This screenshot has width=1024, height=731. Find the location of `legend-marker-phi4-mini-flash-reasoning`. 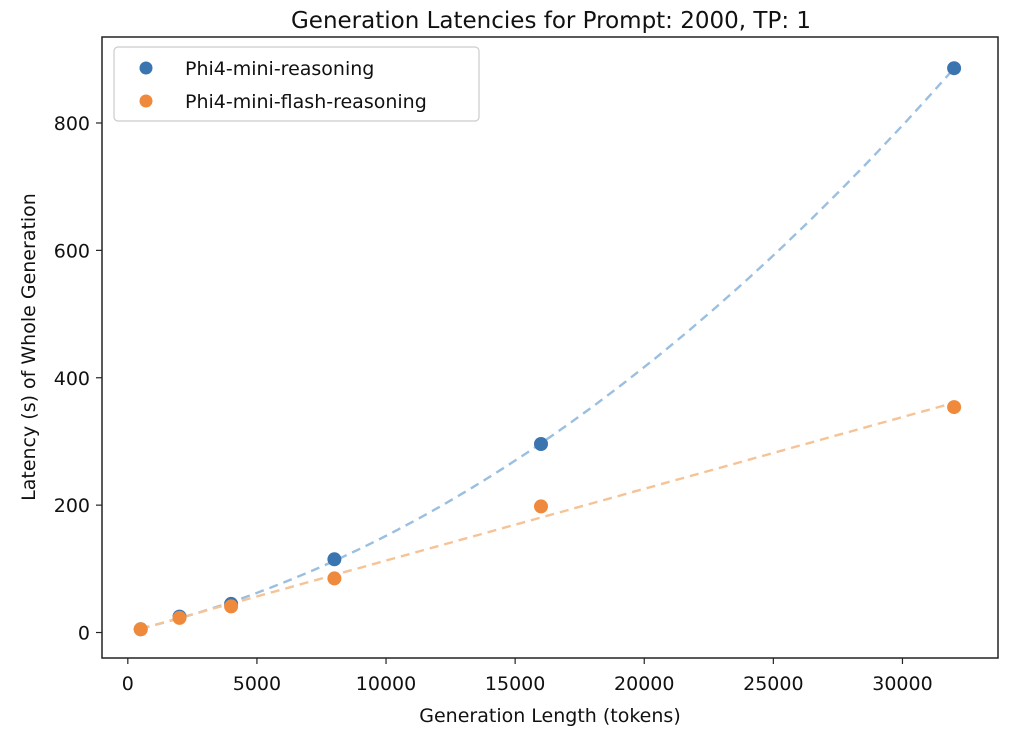

legend-marker-phi4-mini-flash-reasoning is located at coordinates (146, 101).